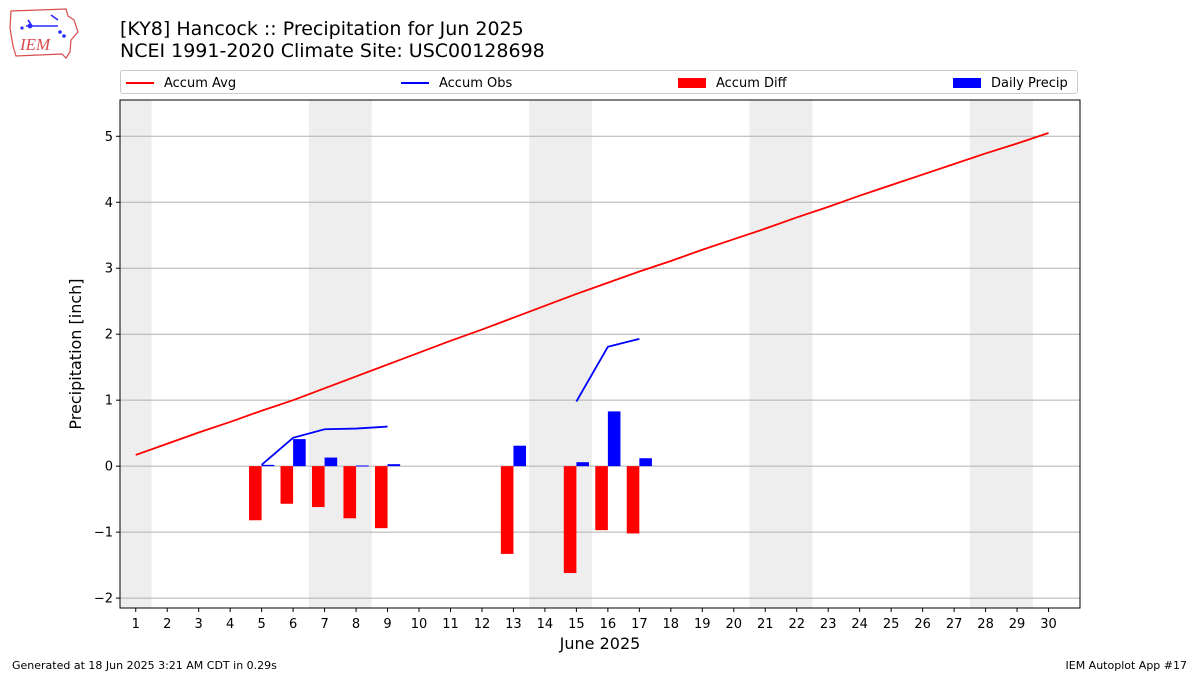 This screenshot has height=675, width=1200. Describe the element at coordinates (1017, 624) in the screenshot. I see `xtick-label-28: 29` at that location.